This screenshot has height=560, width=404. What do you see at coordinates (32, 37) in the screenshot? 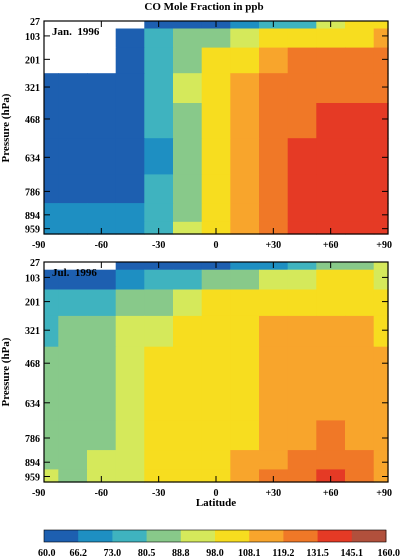
I see `y-tick-label: 103` at bounding box center [32, 37].